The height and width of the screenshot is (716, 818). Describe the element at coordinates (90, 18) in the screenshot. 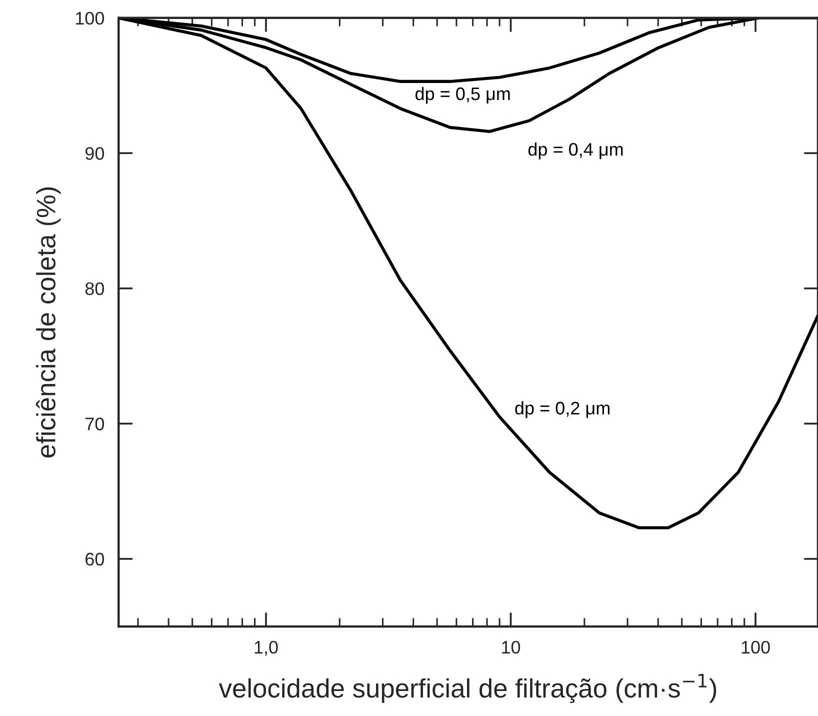

I see `y-tick-label: 100` at that location.